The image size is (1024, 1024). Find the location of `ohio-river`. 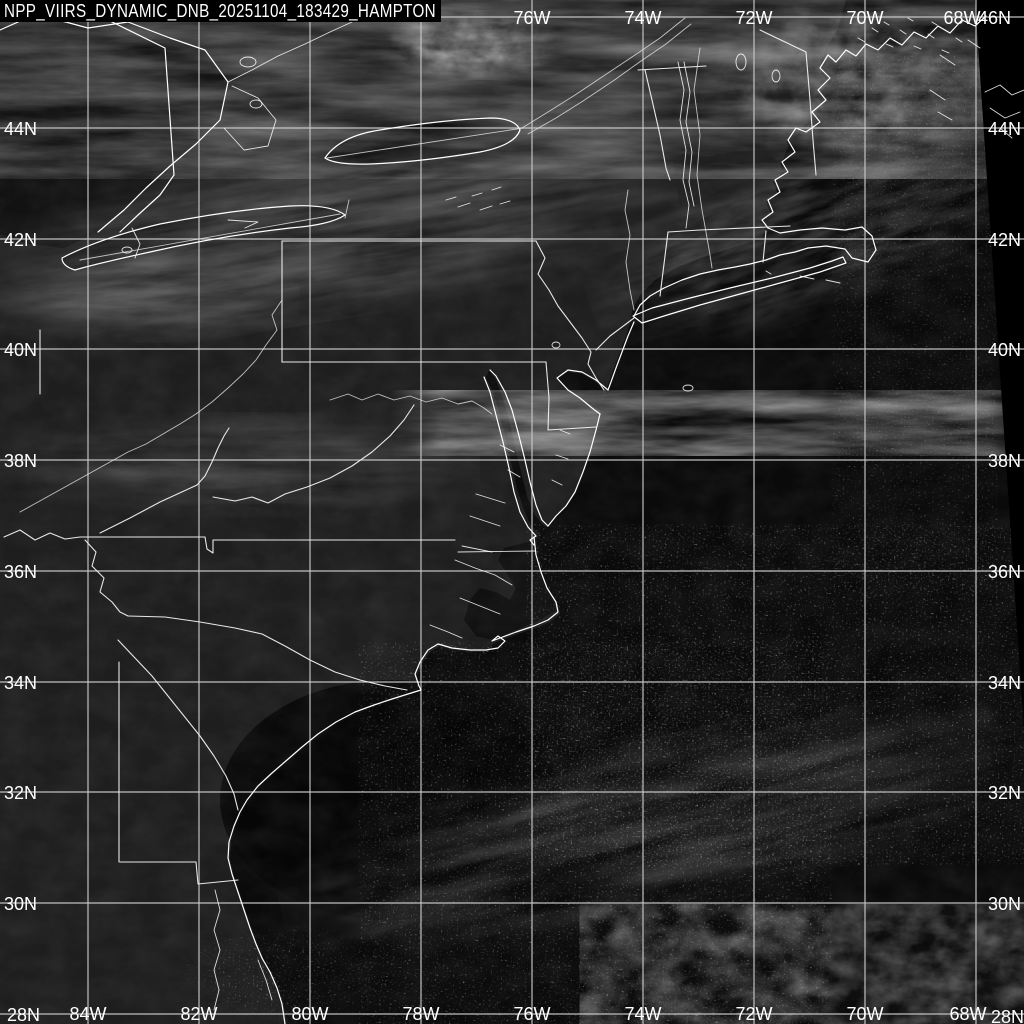

ohio-river is located at coordinates (151, 406).